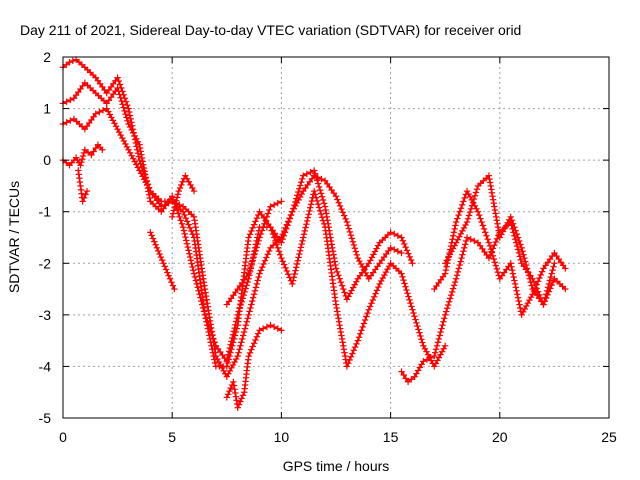  I want to click on x-tick-label: 5, so click(172, 437).